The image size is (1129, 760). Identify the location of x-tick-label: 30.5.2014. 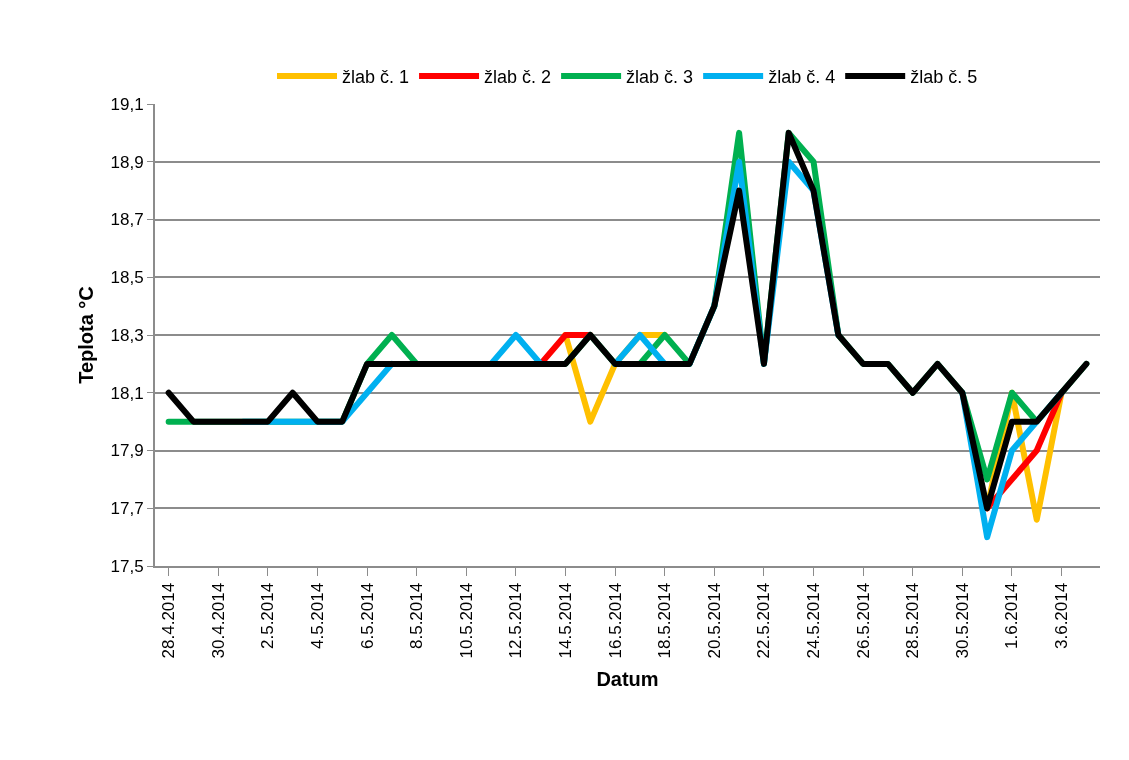
(962, 620).